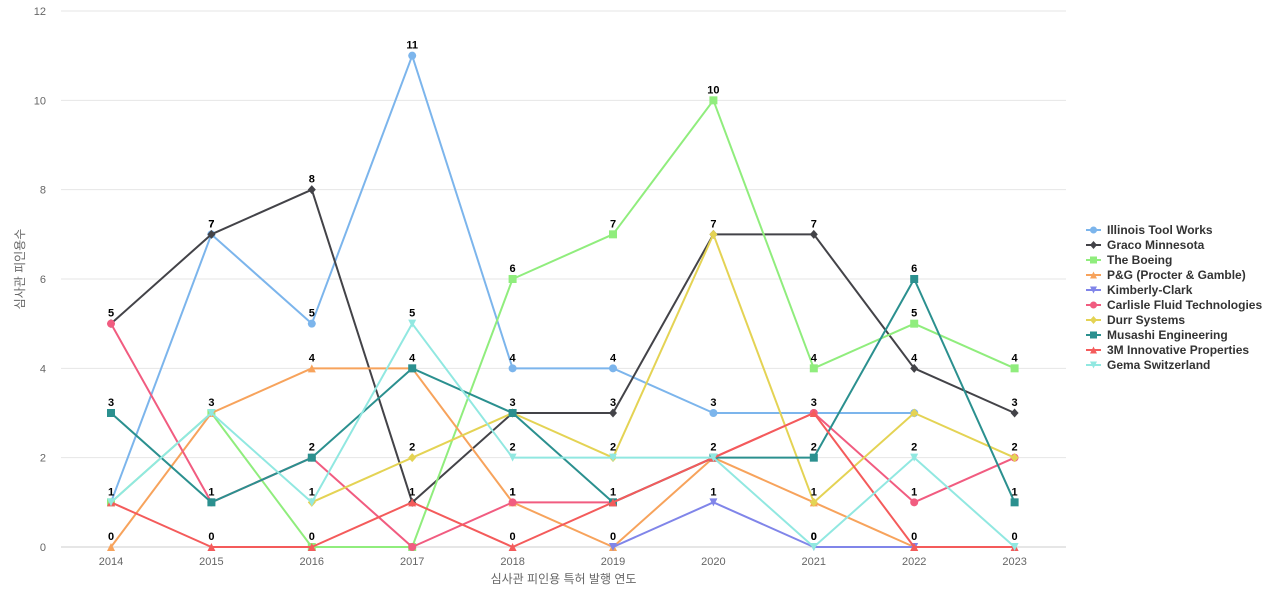 The width and height of the screenshot is (1280, 600). I want to click on y-tick-label: 2, so click(43, 459).